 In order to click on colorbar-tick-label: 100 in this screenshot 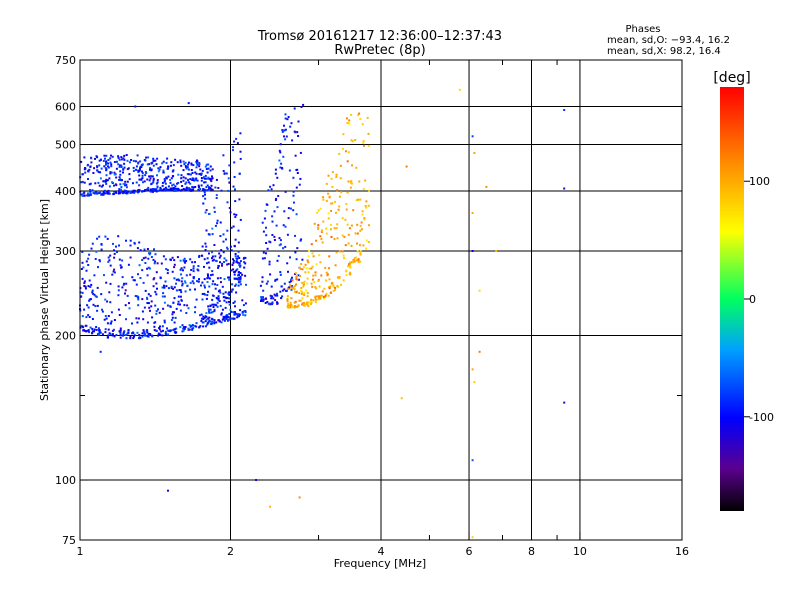, I will do `click(759, 181)`.